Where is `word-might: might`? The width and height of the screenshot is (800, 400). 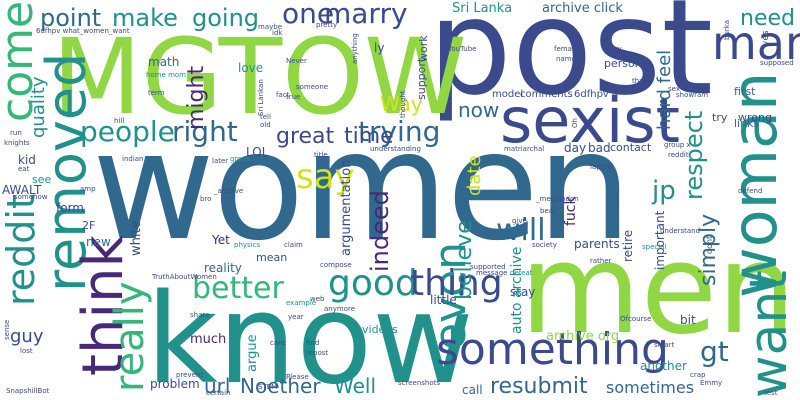
word-might: might is located at coordinates (196, 97).